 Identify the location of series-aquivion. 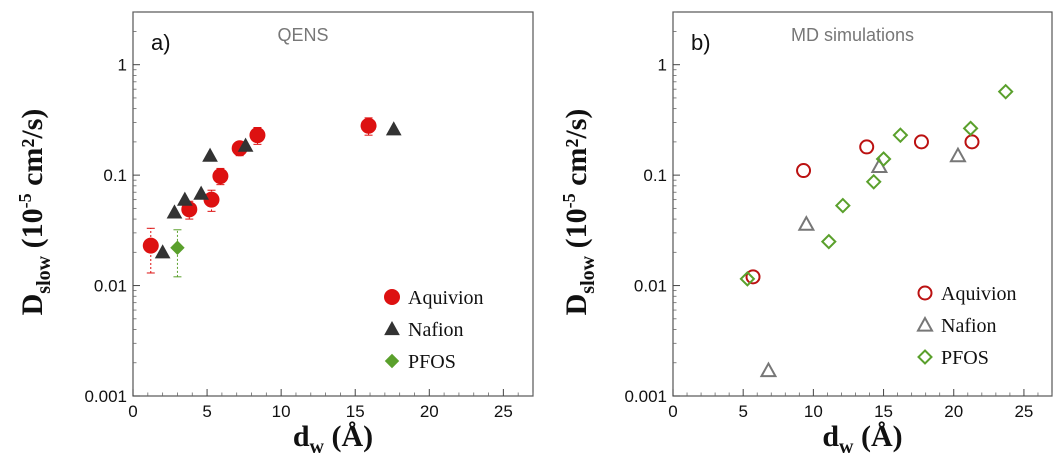
(862, 209).